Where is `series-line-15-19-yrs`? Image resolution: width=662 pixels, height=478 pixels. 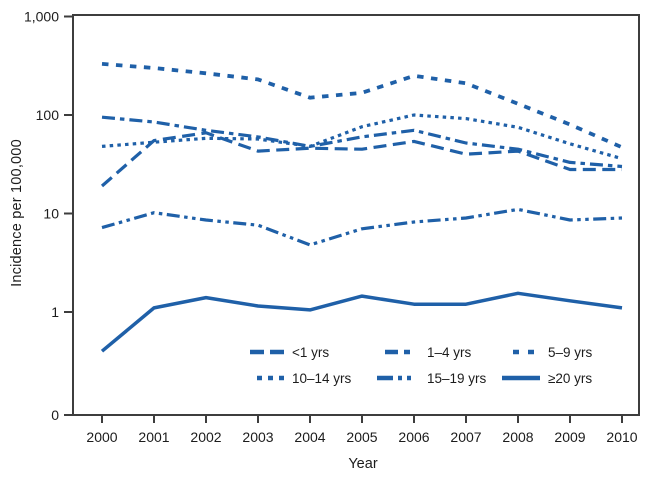 series-line-15-19-yrs is located at coordinates (362, 227).